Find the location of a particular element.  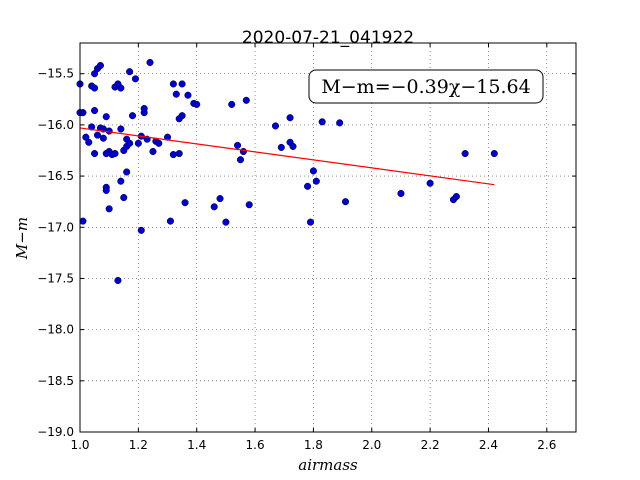

x-tick-label: 2.6 is located at coordinates (546, 445).